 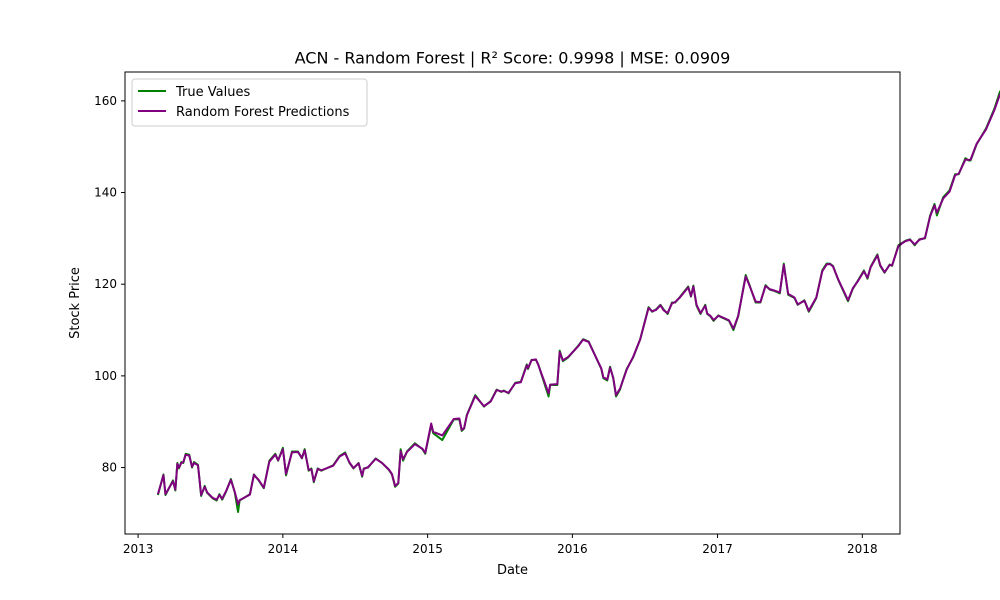 I want to click on y-axis-label: Stock Price, so click(x=75, y=303).